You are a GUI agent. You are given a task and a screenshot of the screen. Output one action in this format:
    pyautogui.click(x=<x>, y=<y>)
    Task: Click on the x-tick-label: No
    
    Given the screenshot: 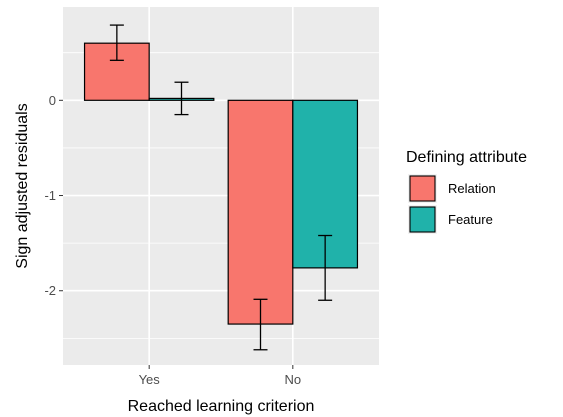 What is the action you would take?
    pyautogui.click(x=293, y=379)
    